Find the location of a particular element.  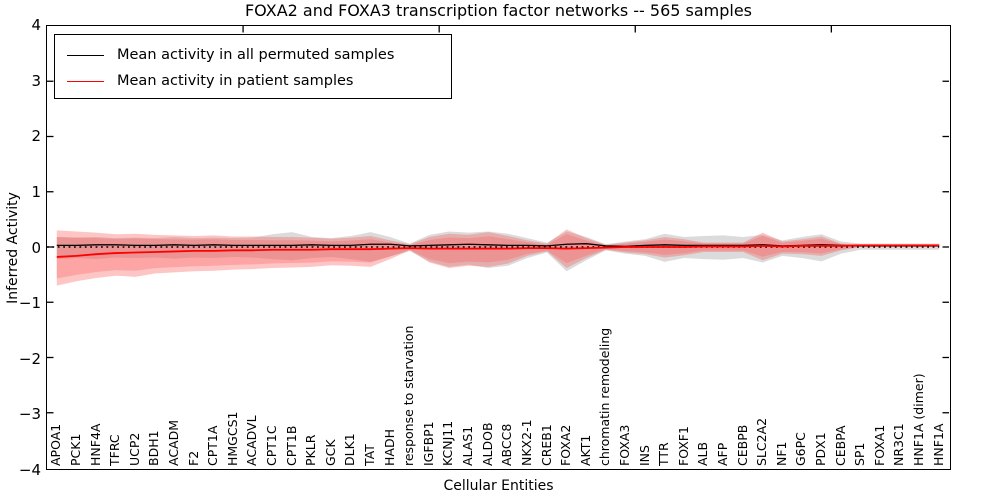

x-tick-label: HNF4A is located at coordinates (95, 444).